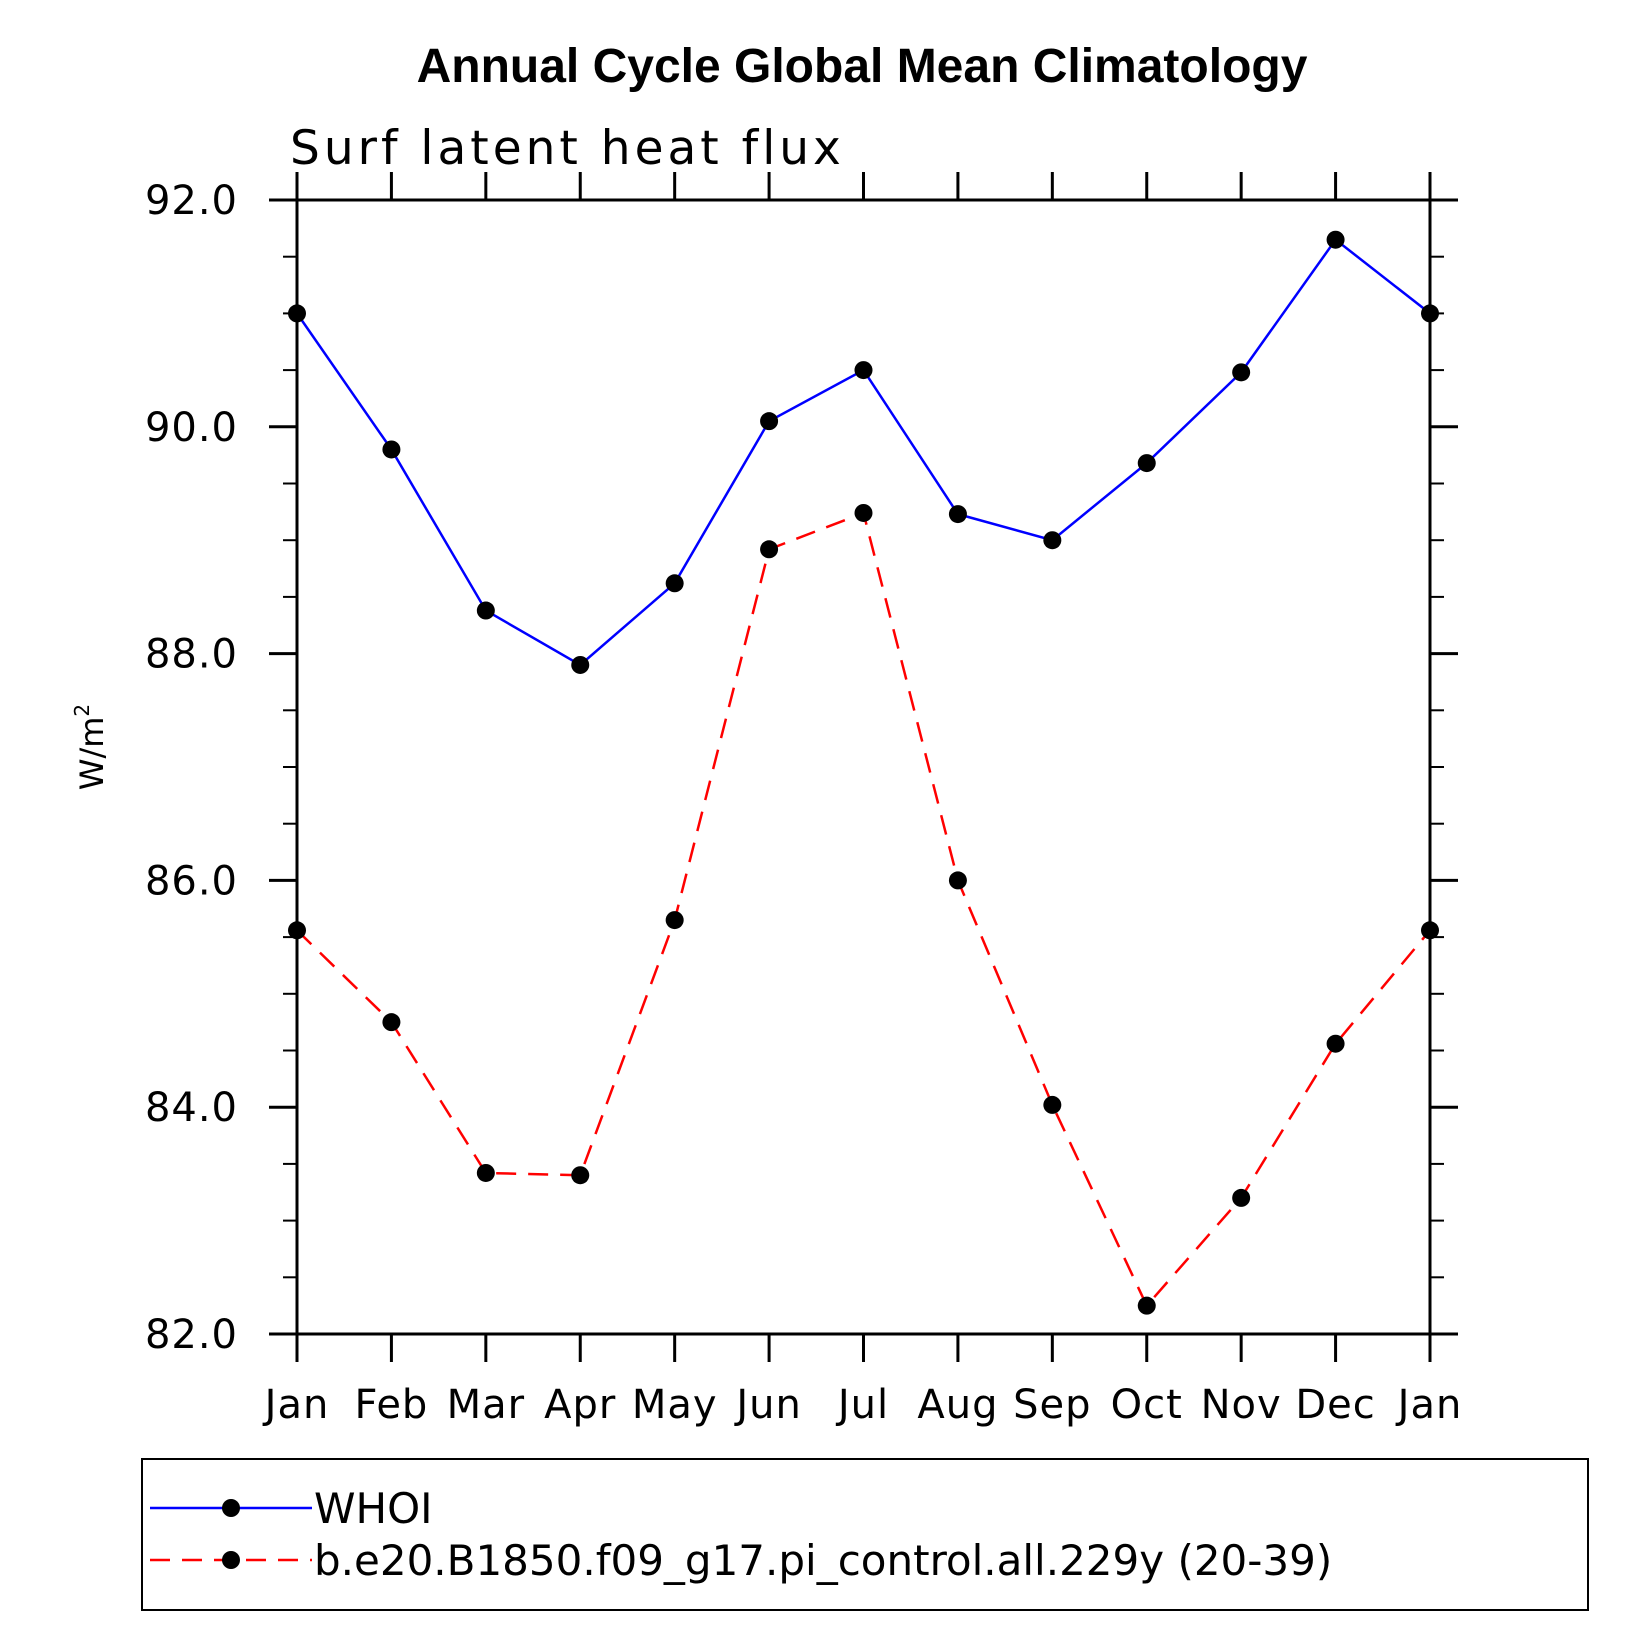 Image resolution: width=1635 pixels, height=1635 pixels. What do you see at coordinates (191, 881) in the screenshot?
I see `y-tick-label: 86.0` at bounding box center [191, 881].